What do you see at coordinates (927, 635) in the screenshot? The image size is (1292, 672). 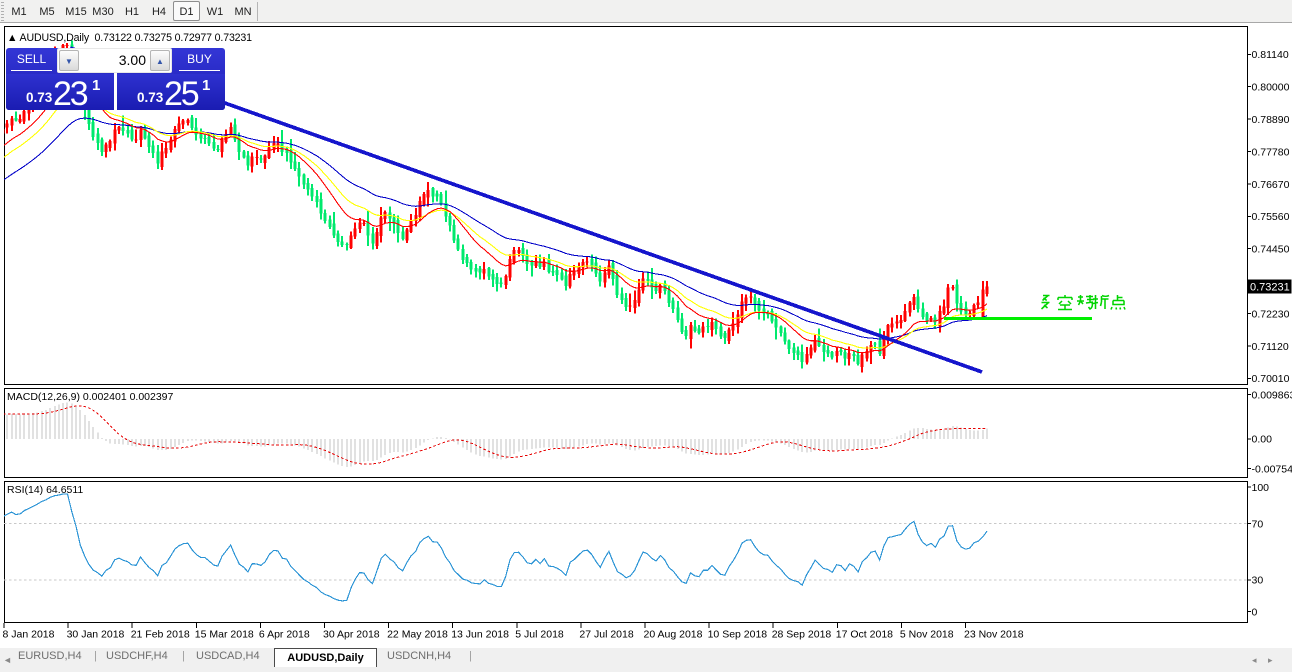 I see `svg-text: 5 Nov 2018` at bounding box center [927, 635].